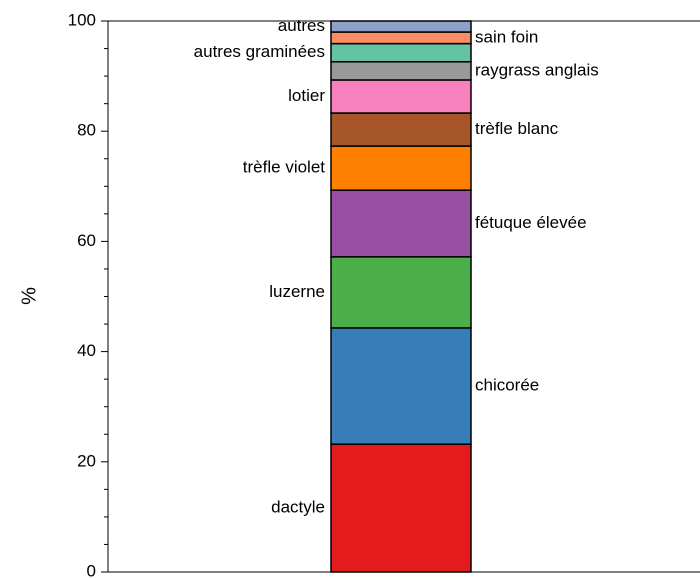  Describe the element at coordinates (86, 350) in the screenshot. I see `y-tick-label: 40` at that location.